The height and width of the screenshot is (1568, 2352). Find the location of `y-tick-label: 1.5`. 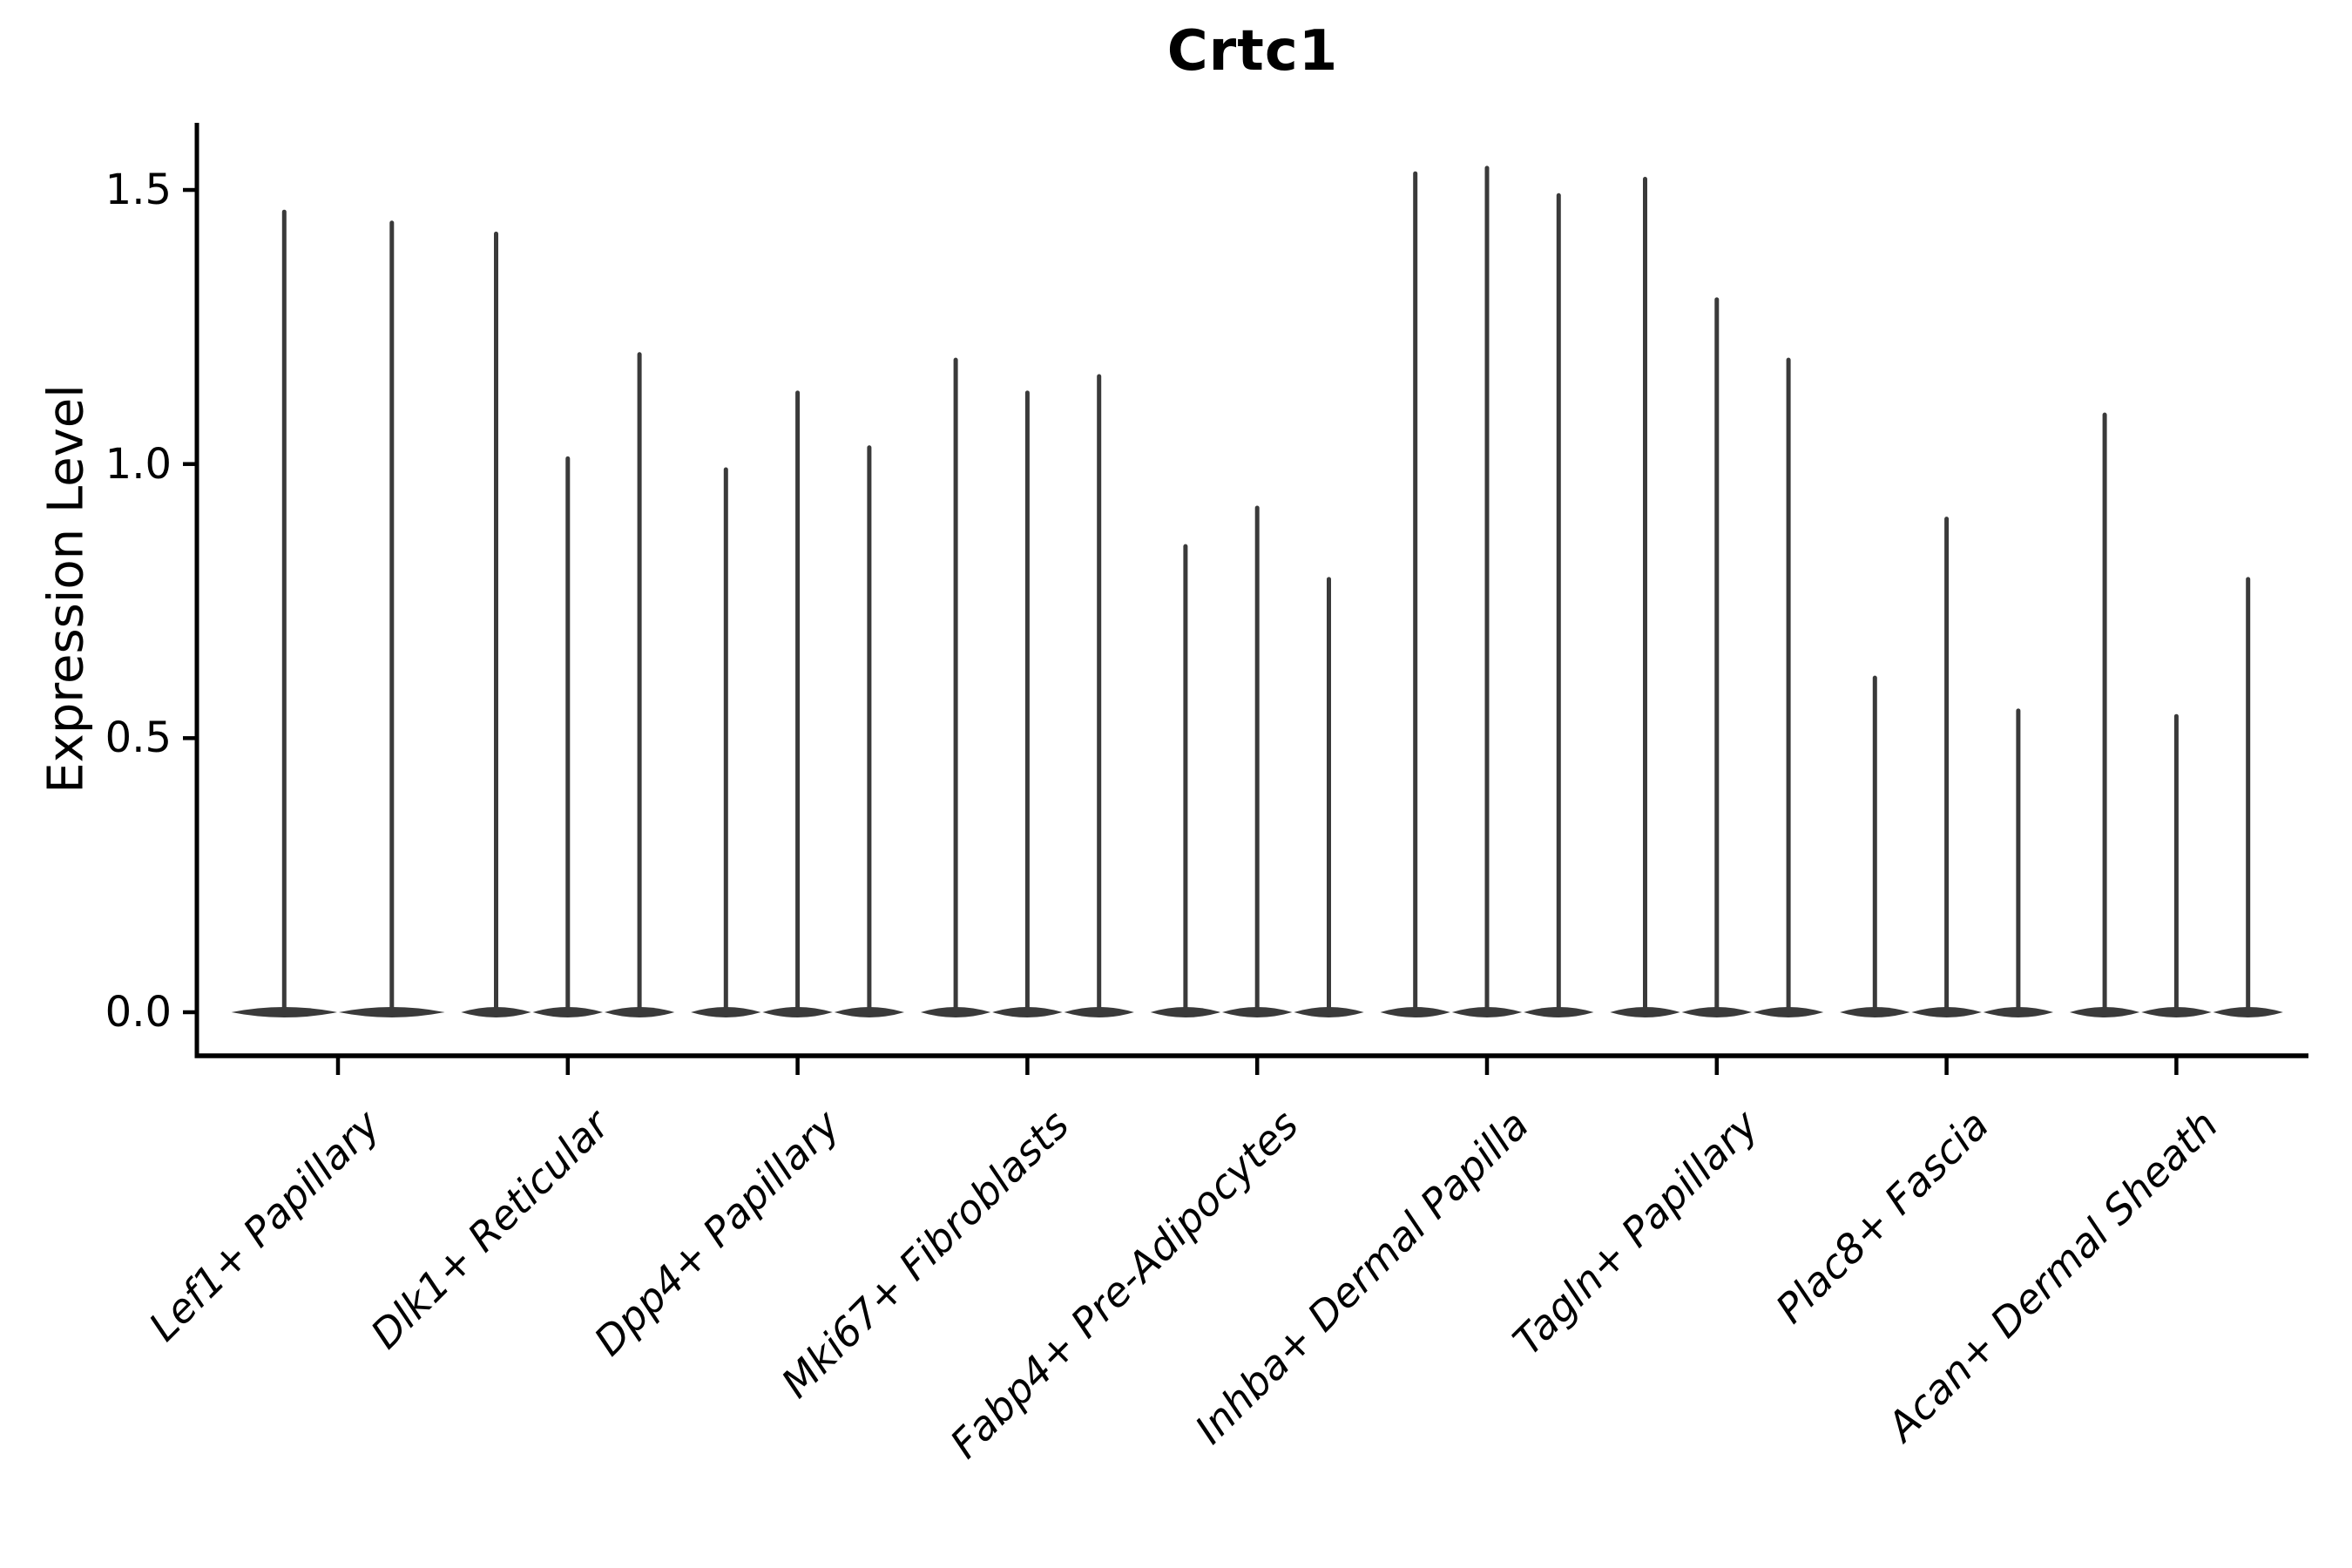

y-tick-label: 1.5 is located at coordinates (138, 190).